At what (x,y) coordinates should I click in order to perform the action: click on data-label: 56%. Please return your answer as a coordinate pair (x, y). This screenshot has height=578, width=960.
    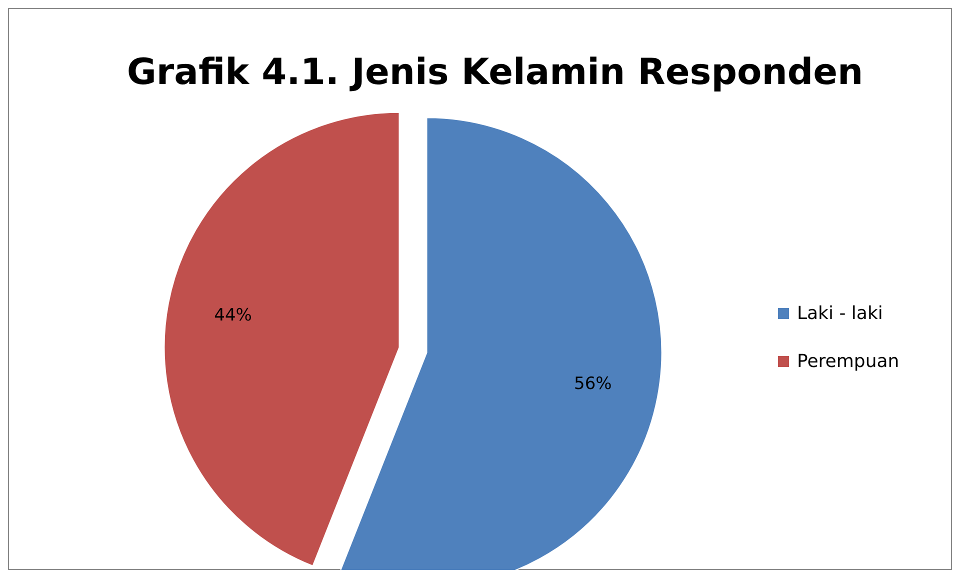
    Looking at the image, I should click on (593, 384).